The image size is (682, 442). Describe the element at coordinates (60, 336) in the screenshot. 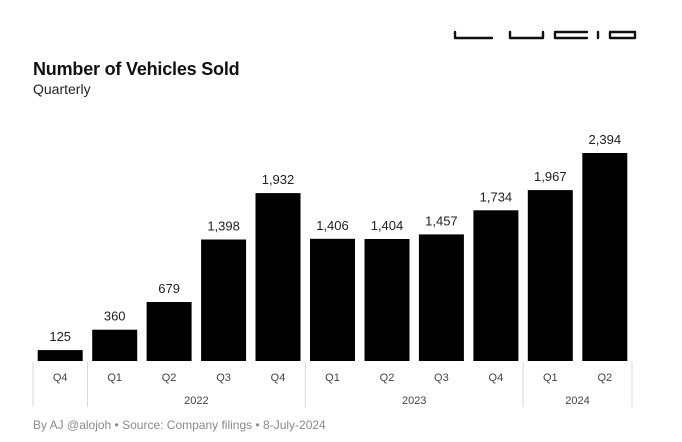

I see `value-label: 125` at that location.